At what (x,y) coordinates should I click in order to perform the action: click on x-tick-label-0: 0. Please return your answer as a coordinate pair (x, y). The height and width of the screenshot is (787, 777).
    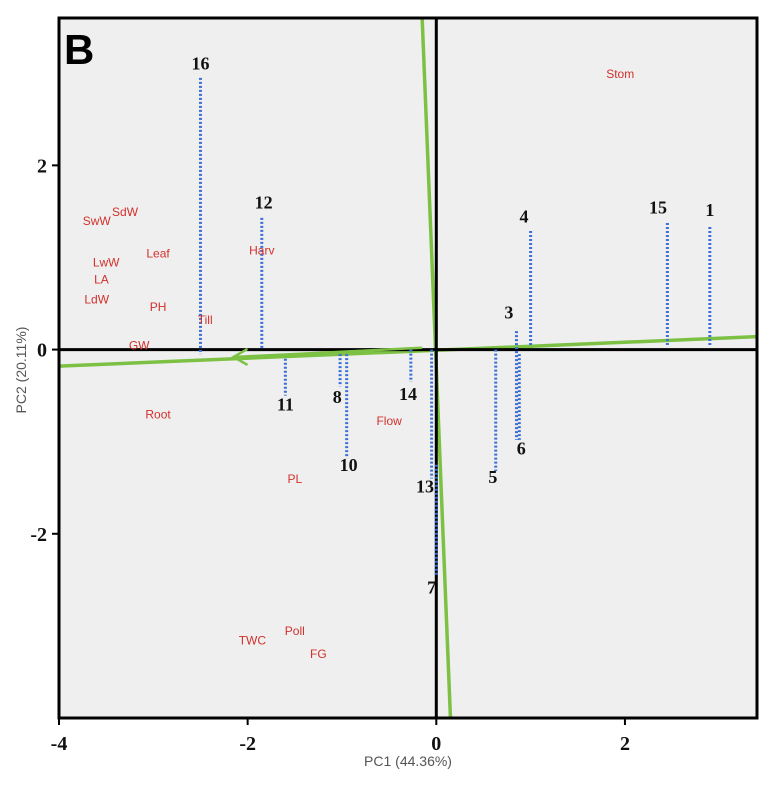
    Looking at the image, I should click on (436, 744).